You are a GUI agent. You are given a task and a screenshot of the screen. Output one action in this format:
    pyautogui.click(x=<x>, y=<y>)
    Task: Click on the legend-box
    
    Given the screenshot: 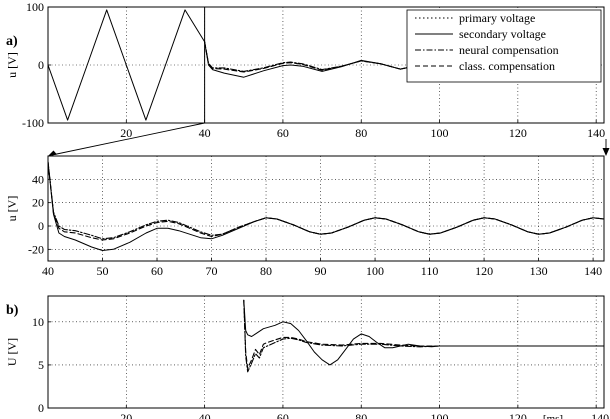 What is the action you would take?
    pyautogui.click(x=504, y=46)
    